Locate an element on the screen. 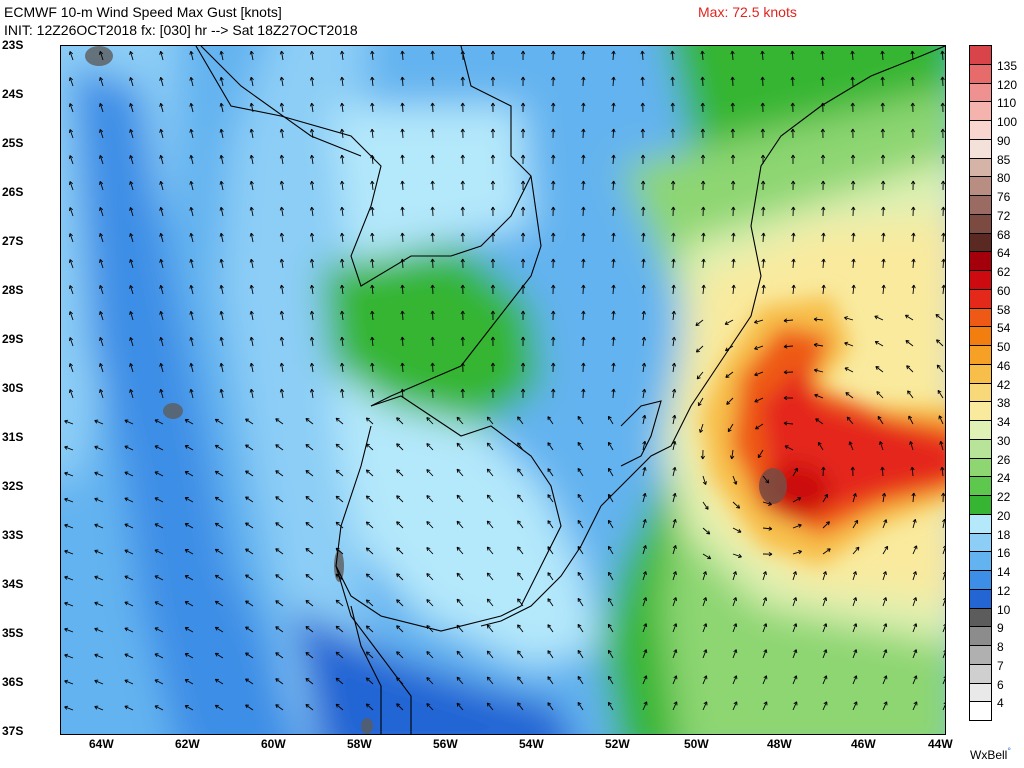 The width and height of the screenshot is (1024, 768). lon-label: 52W is located at coordinates (617, 744).